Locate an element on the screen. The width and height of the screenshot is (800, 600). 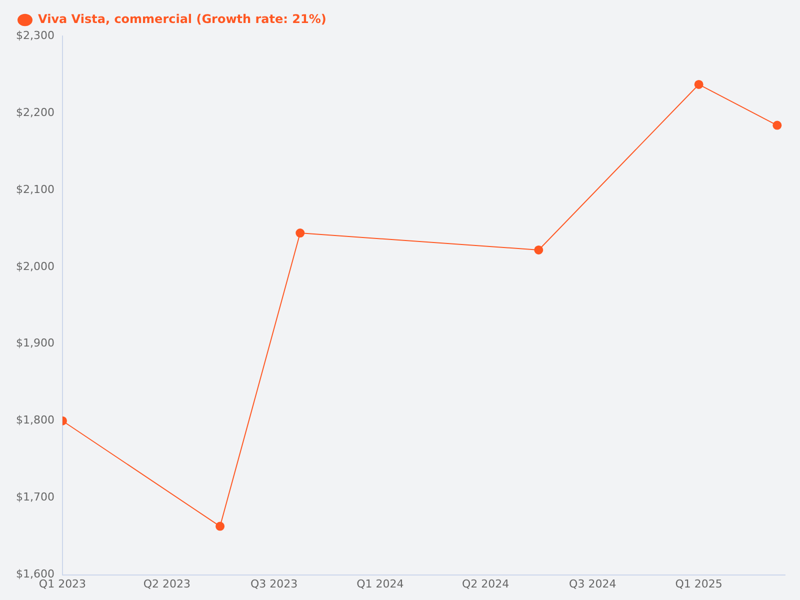
x-tick-label: Q1 2025 is located at coordinates (698, 583).